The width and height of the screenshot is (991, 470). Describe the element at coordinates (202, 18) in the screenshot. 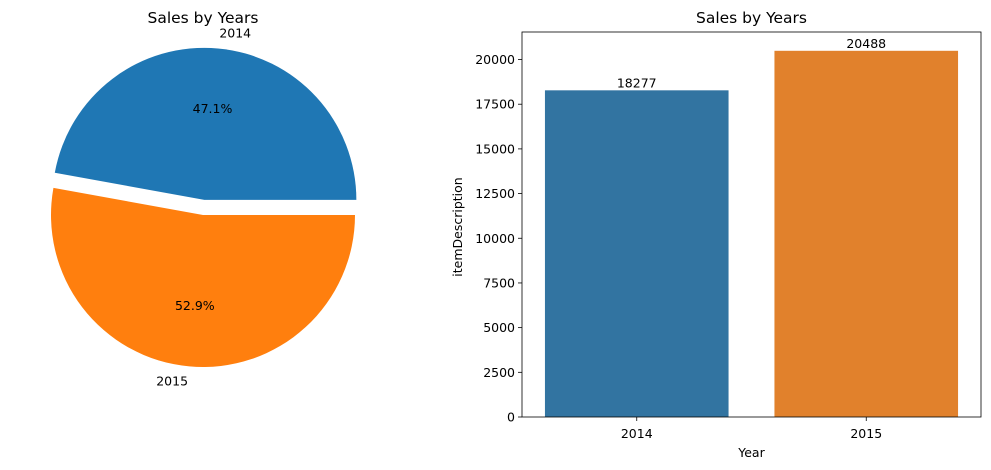

I see `pie-title: Sales by Years` at that location.